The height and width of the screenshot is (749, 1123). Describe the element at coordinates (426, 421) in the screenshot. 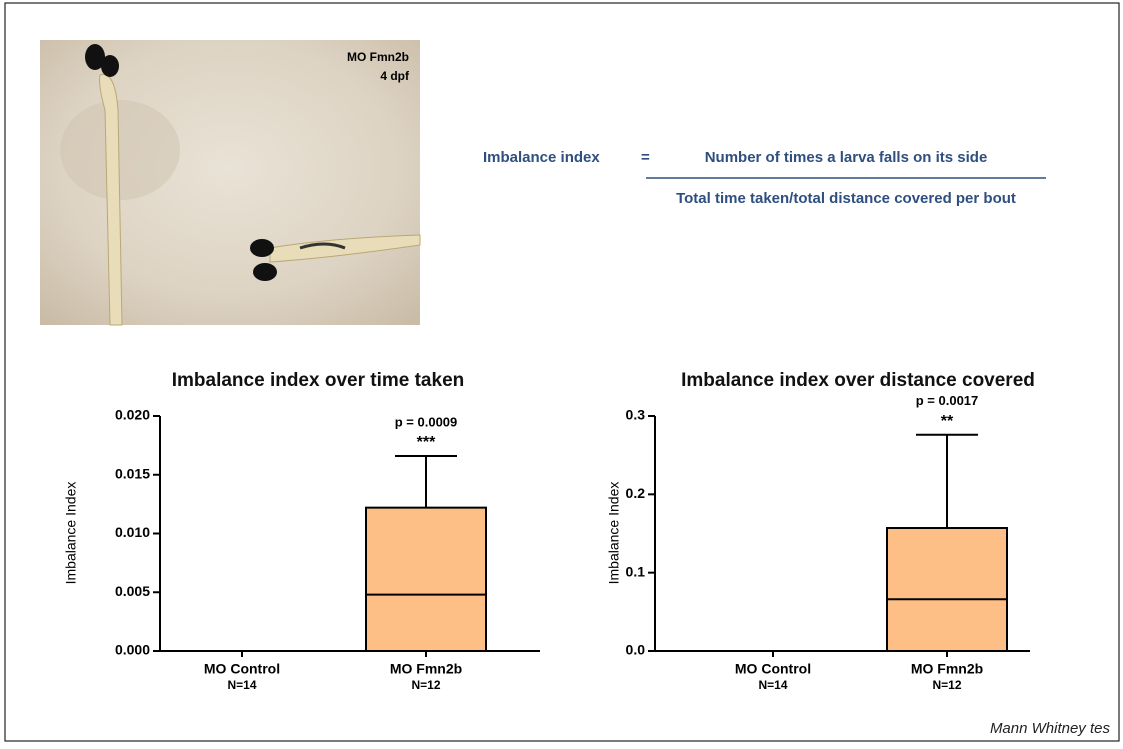

I see `p-value: p = 0.0009` at that location.